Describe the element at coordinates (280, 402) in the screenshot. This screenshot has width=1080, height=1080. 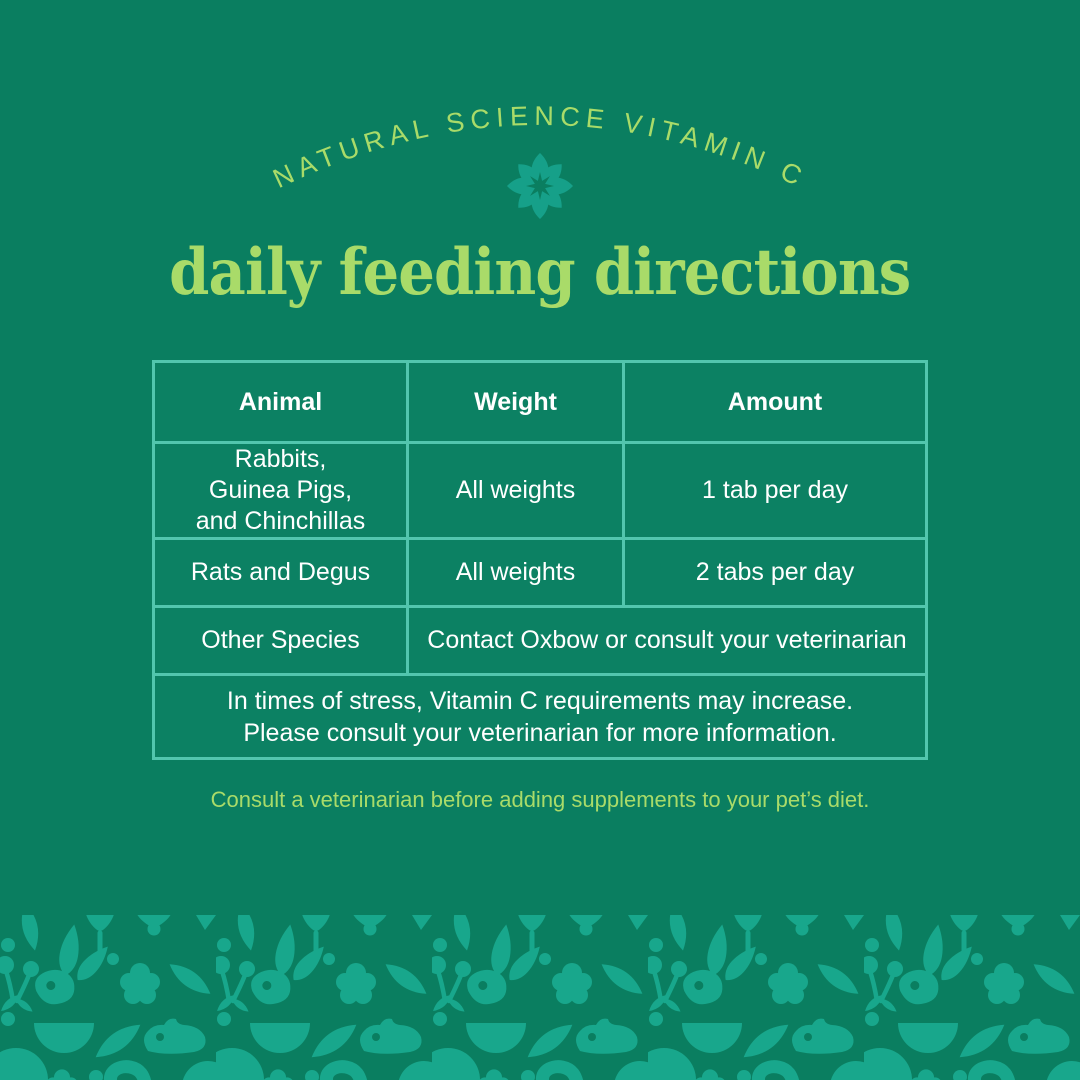
I see `column-header-animal: Animal` at that location.